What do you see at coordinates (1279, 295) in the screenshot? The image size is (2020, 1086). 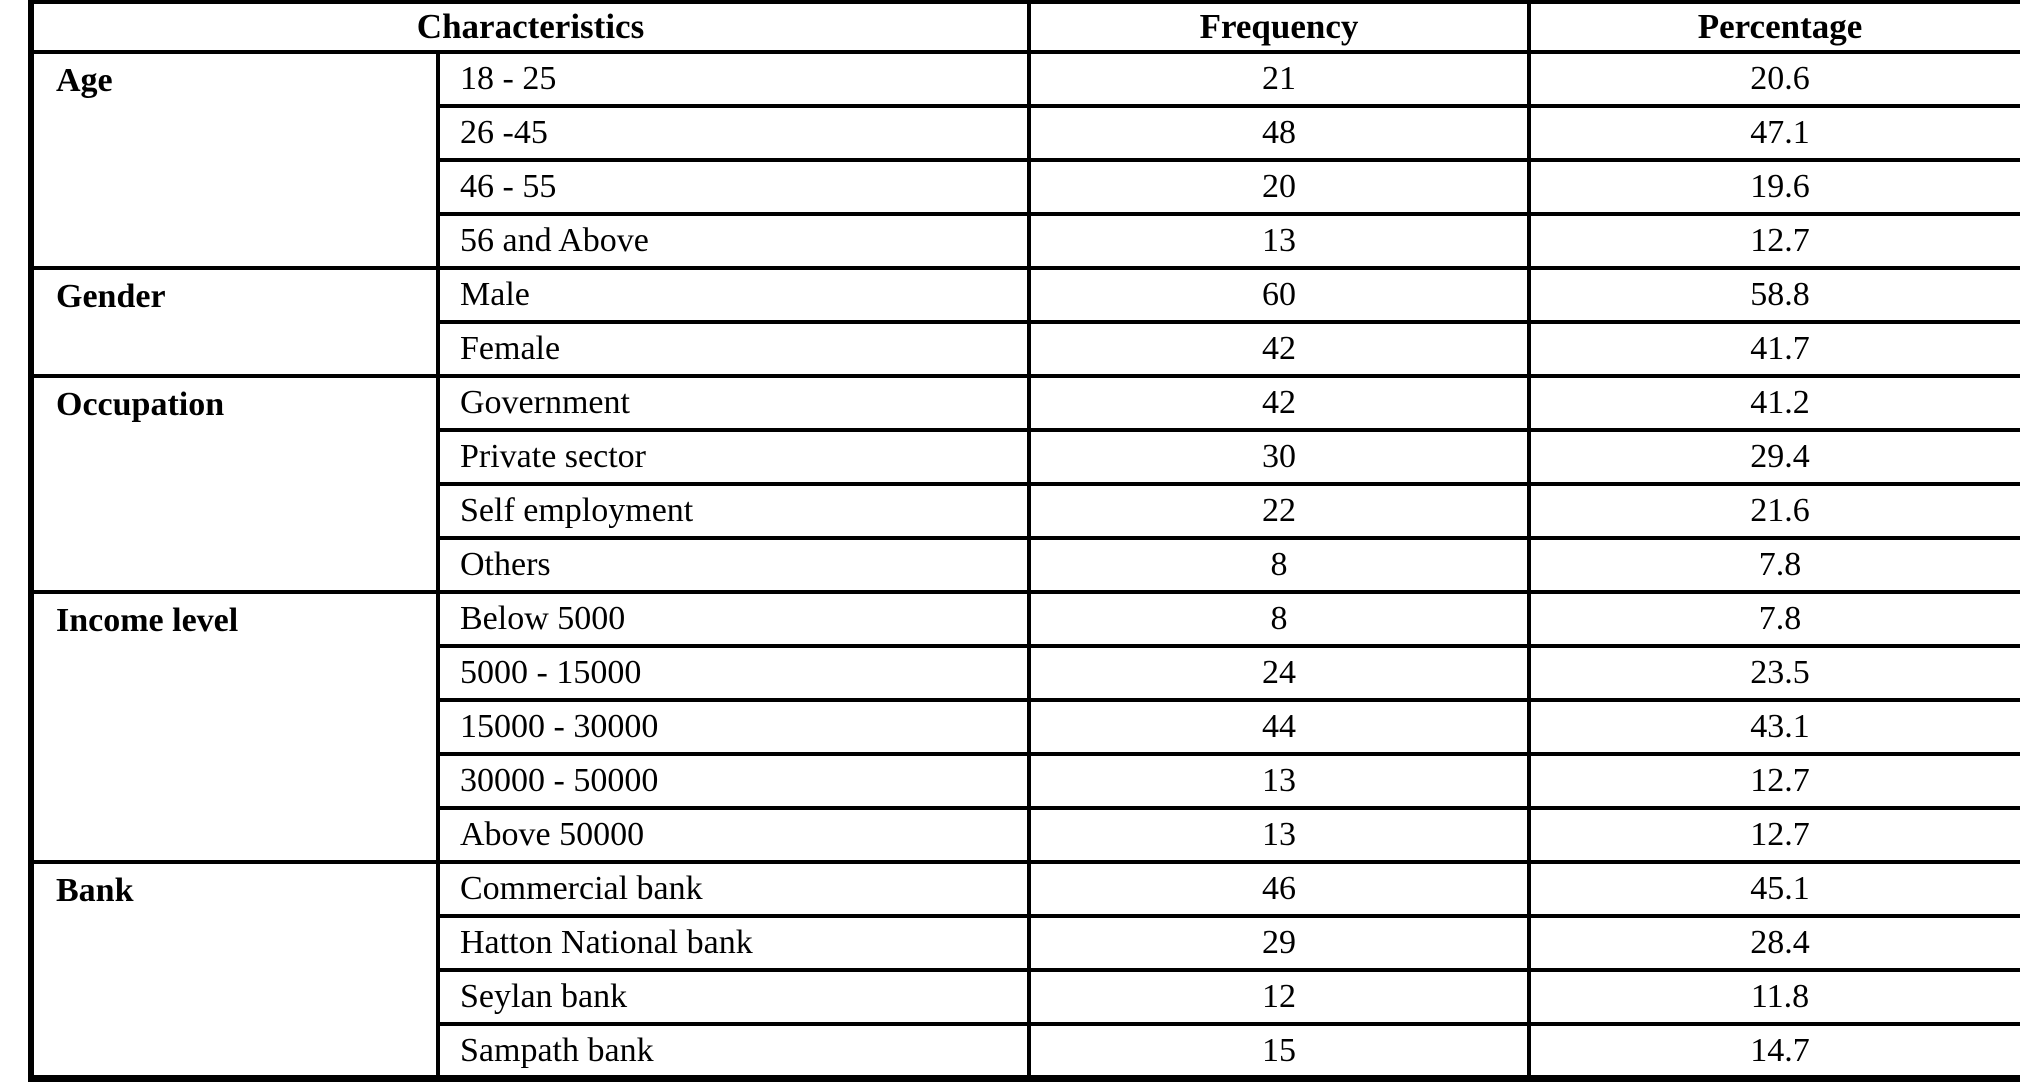 I see `frequency-cell: 60` at bounding box center [1279, 295].